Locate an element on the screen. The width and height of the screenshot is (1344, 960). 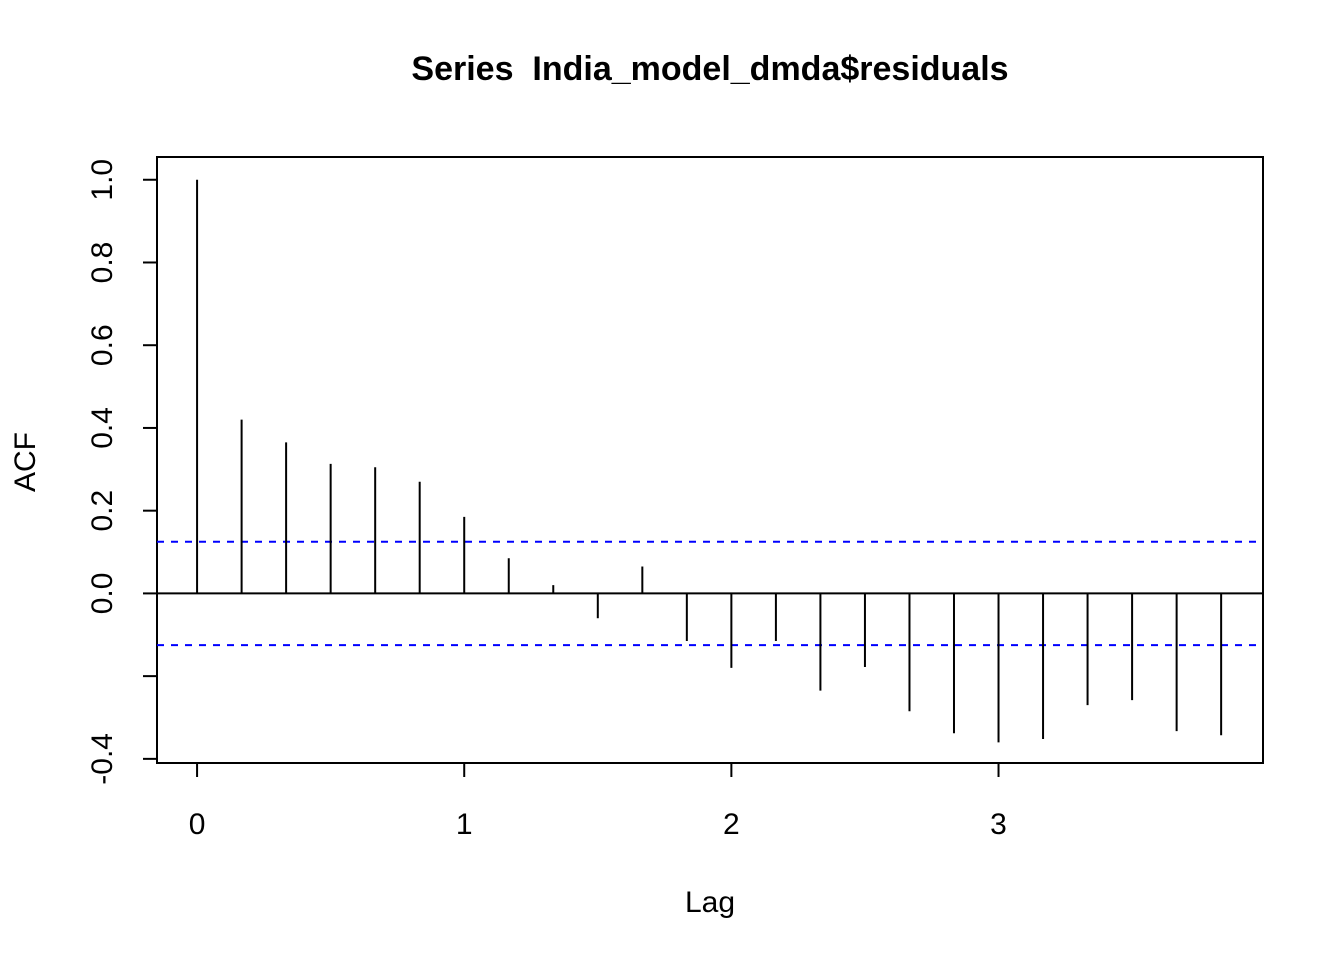
y-tick-label: 0.0 is located at coordinates (102, 594).